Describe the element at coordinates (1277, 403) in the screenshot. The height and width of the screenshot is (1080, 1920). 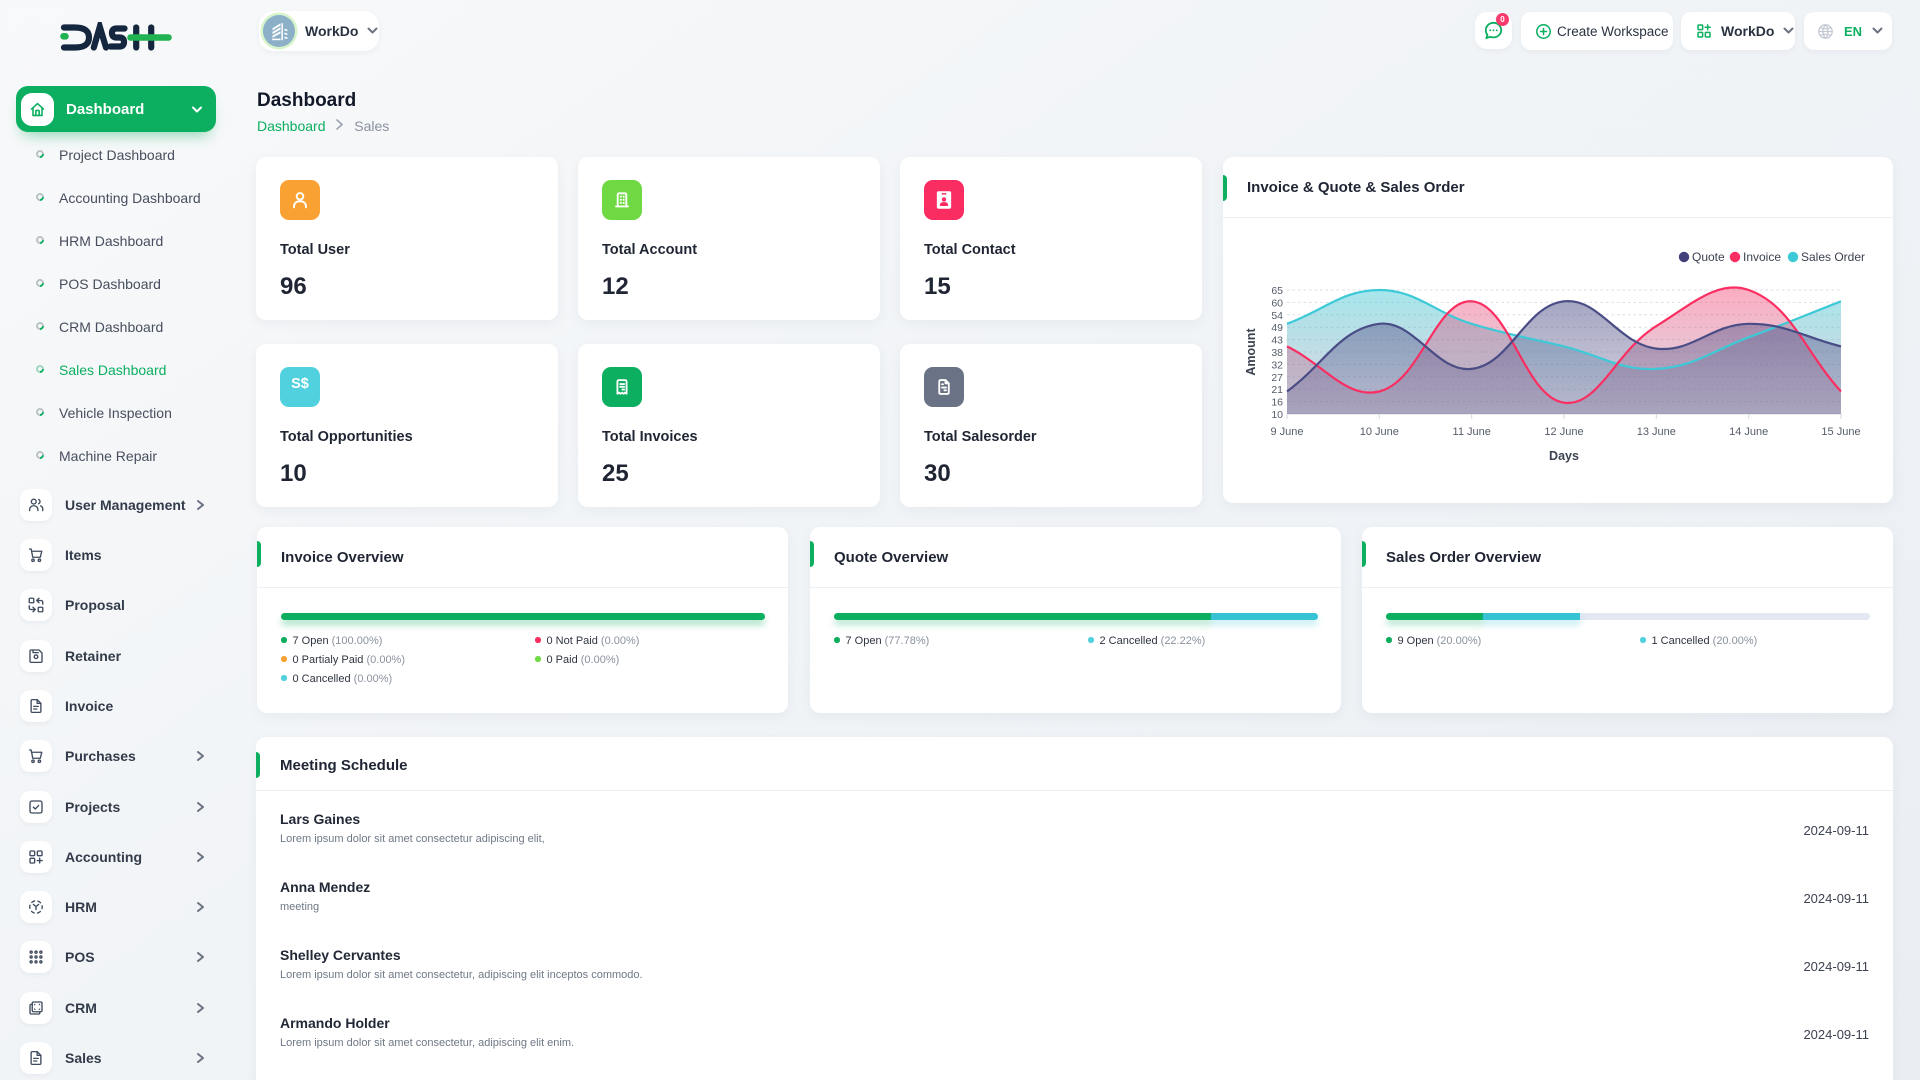
I see `svg-text: 16` at that location.